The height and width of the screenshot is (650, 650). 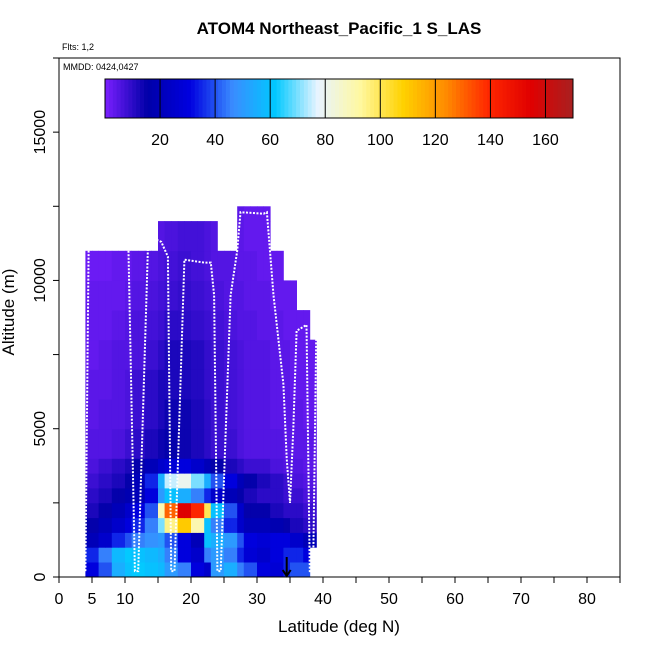 I want to click on x-tick-label: 30, so click(x=257, y=599).